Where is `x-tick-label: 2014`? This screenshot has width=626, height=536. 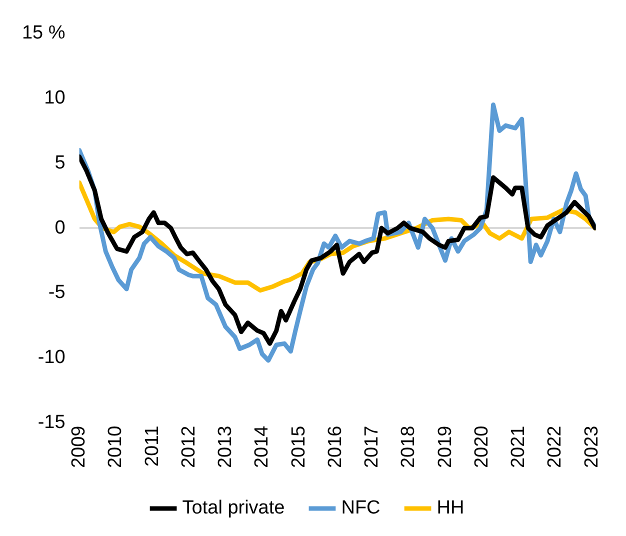 x-tick-label: 2014 is located at coordinates (262, 446).